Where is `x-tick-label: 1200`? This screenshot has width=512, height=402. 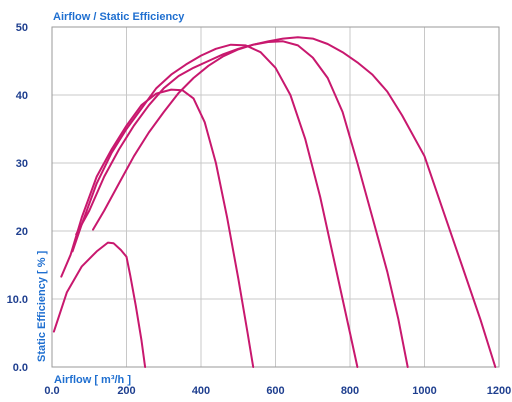
x-tick-label: 1200 is located at coordinates (499, 391).